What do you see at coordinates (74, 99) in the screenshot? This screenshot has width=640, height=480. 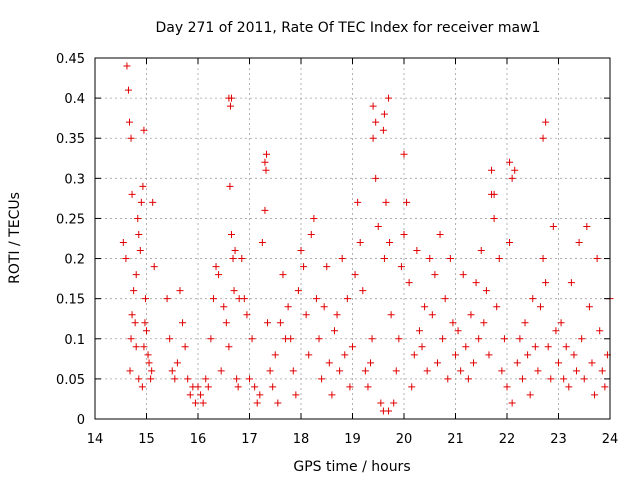 I see `y-tick-label: 0.4` at bounding box center [74, 99].